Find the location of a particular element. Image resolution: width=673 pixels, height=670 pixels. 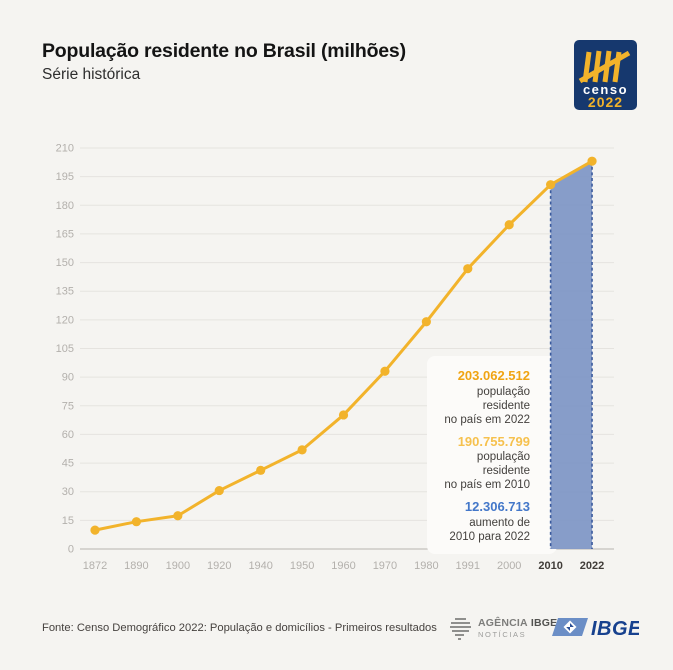

data-point-1940 is located at coordinates (261, 470).